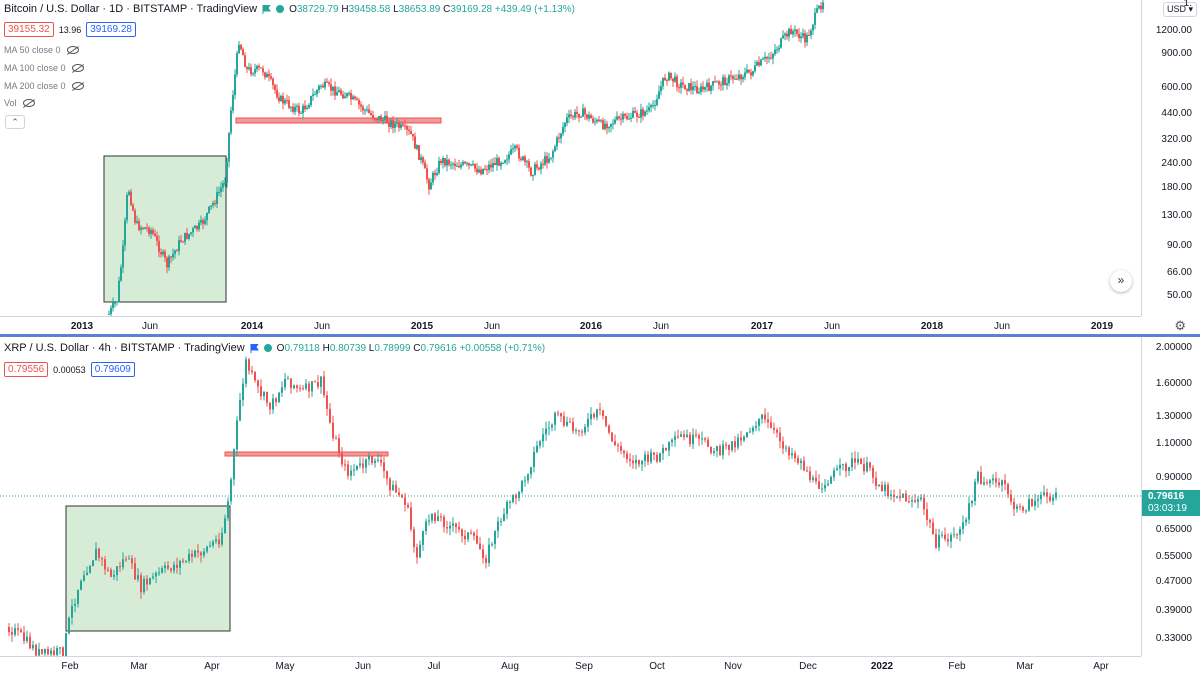 This screenshot has width=1200, height=674. I want to click on xrp-bid-ask: 0.79556 0.00053 0.79609, so click(69, 369).